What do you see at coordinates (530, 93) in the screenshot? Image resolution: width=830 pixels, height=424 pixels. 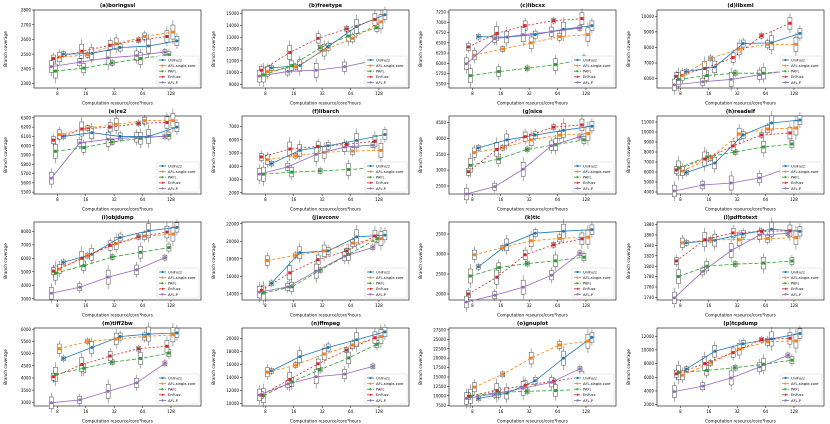 I see `x-tick-label: 32` at bounding box center [530, 93].